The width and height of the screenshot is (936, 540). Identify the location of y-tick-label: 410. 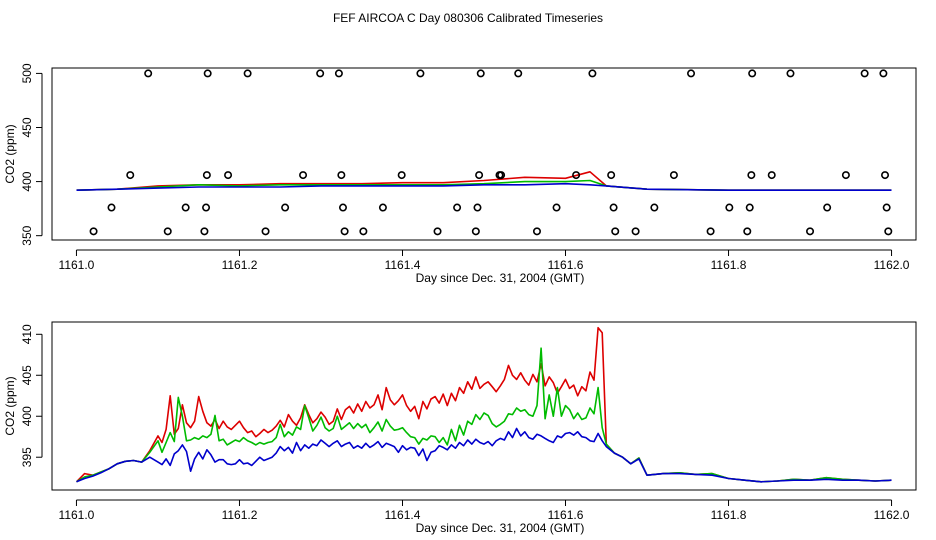
(27, 334).